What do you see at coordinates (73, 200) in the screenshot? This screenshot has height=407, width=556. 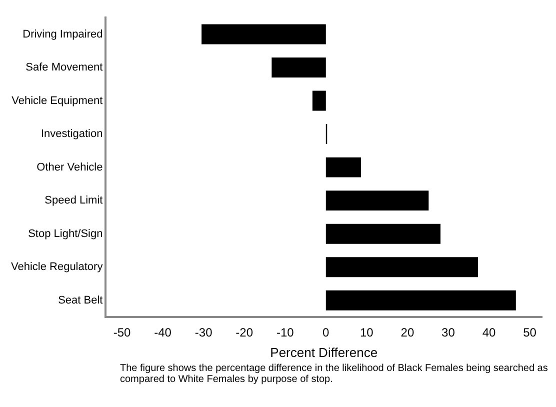 I see `y-tick-label: Speed Limit` at bounding box center [73, 200].